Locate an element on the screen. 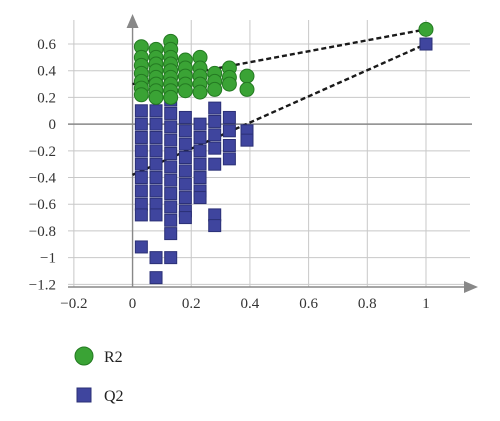  y-tick-label: −0.6 is located at coordinates (43, 205).